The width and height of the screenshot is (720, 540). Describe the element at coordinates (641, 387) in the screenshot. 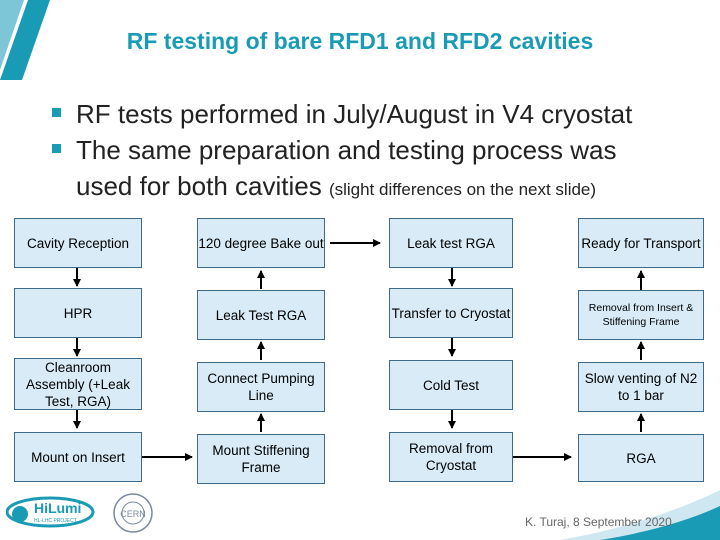

I see `flow-box-slow-venting: Slow venting of N2 to 1 bar` at that location.